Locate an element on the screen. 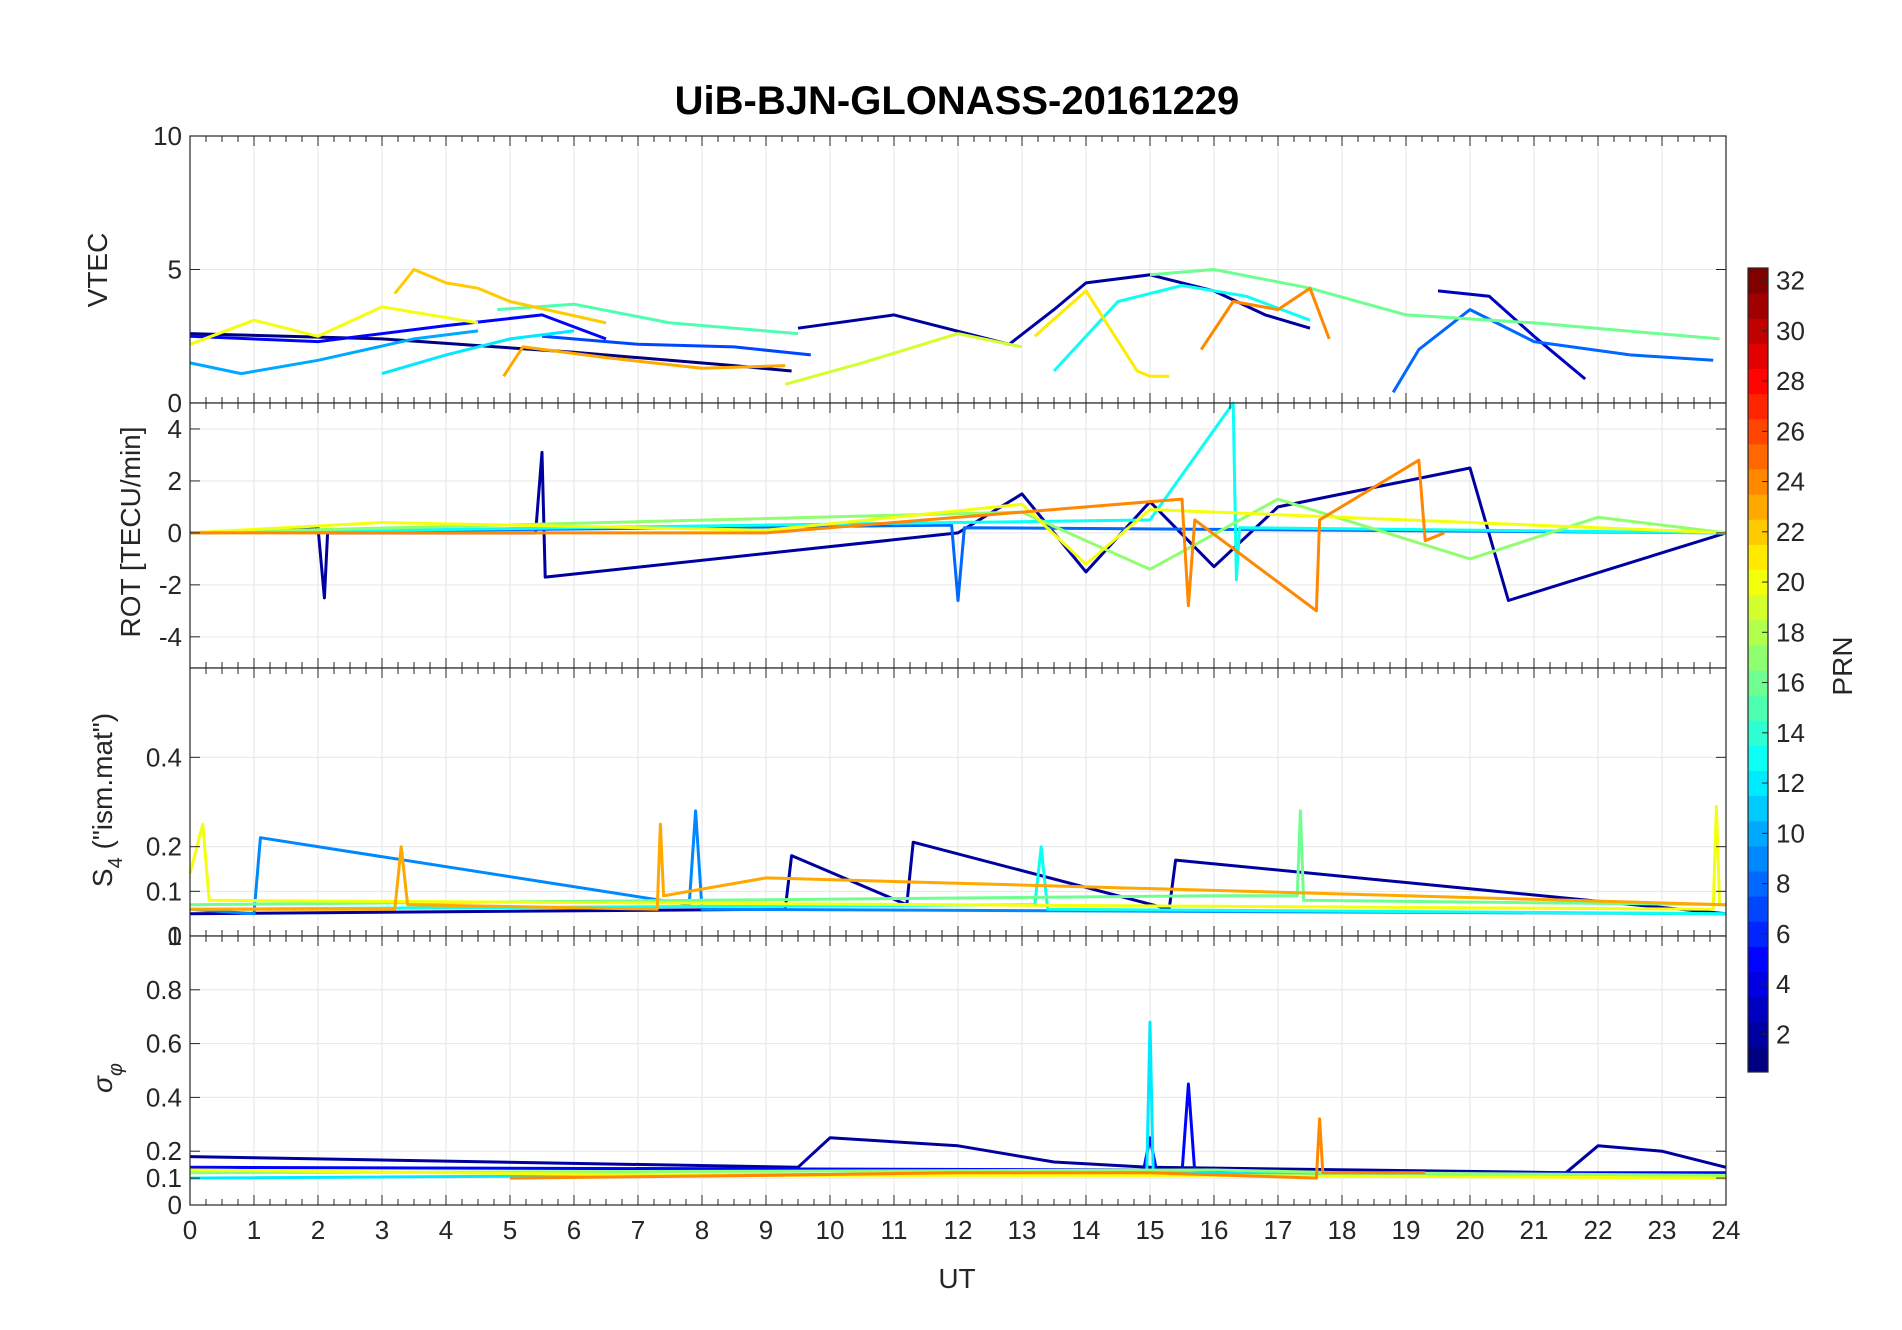 The height and width of the screenshot is (1330, 1902). xtick-label: 8 is located at coordinates (702, 1230).